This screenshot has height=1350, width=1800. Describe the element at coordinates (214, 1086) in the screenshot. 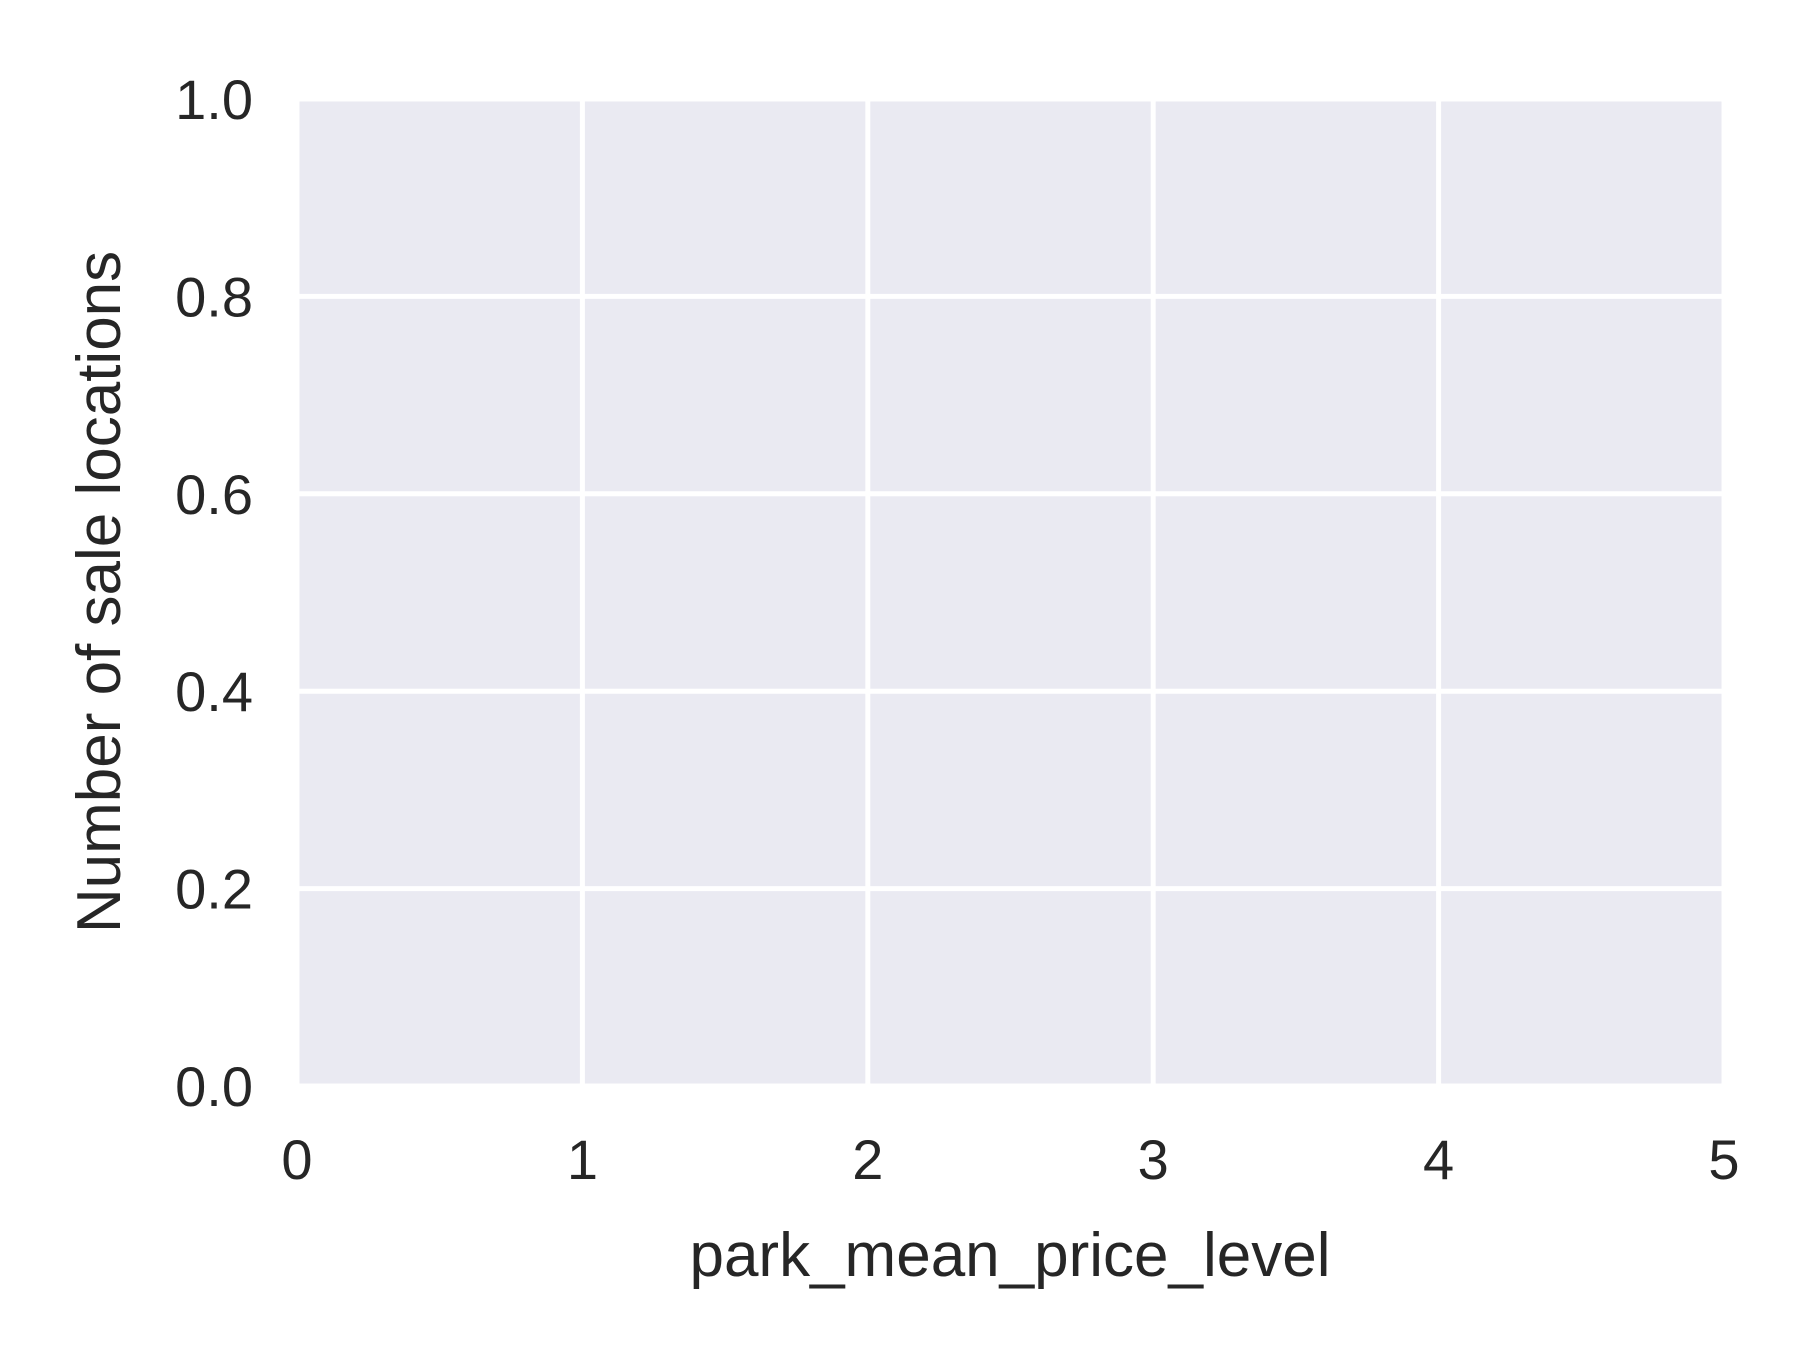

I see `y-tick-label: 0.0` at that location.